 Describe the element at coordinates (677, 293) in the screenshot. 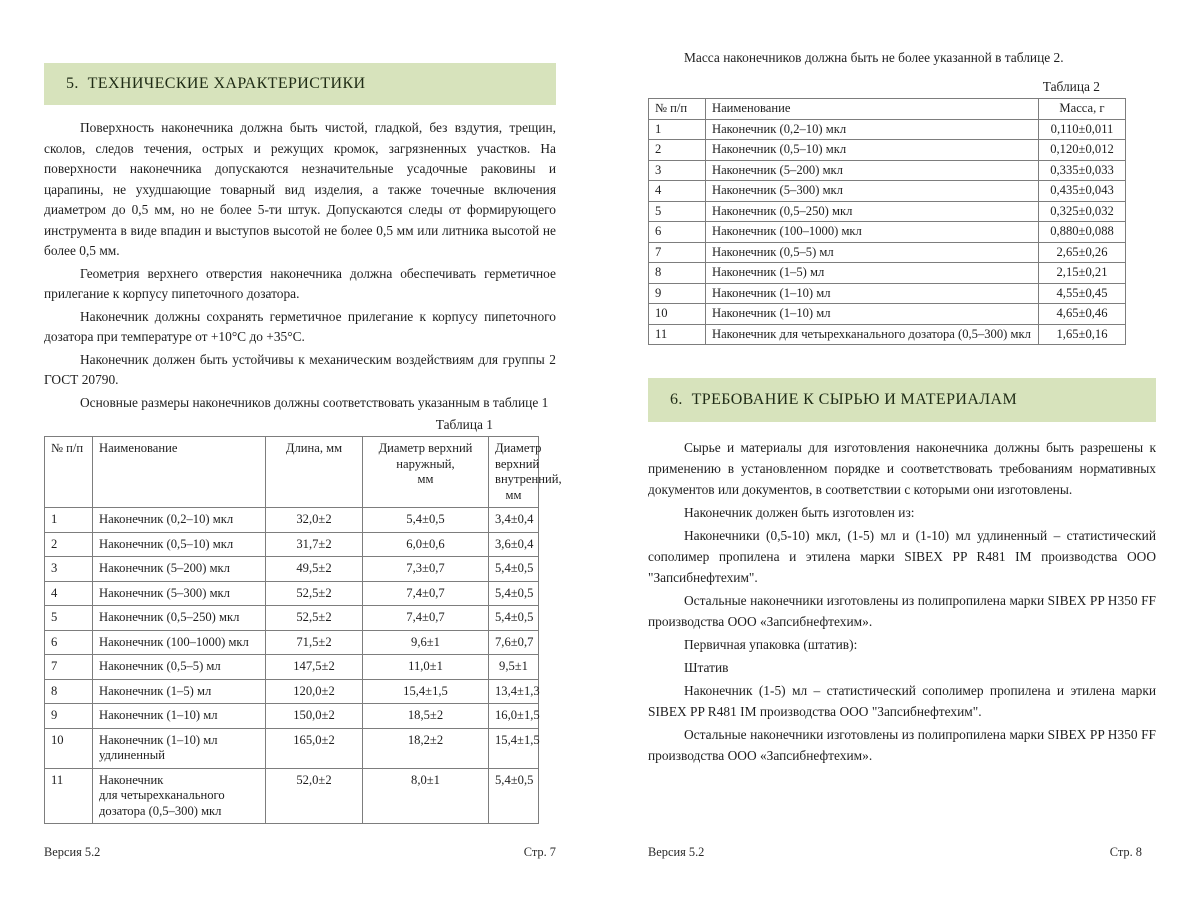

I see `table-cell: 9` at that location.